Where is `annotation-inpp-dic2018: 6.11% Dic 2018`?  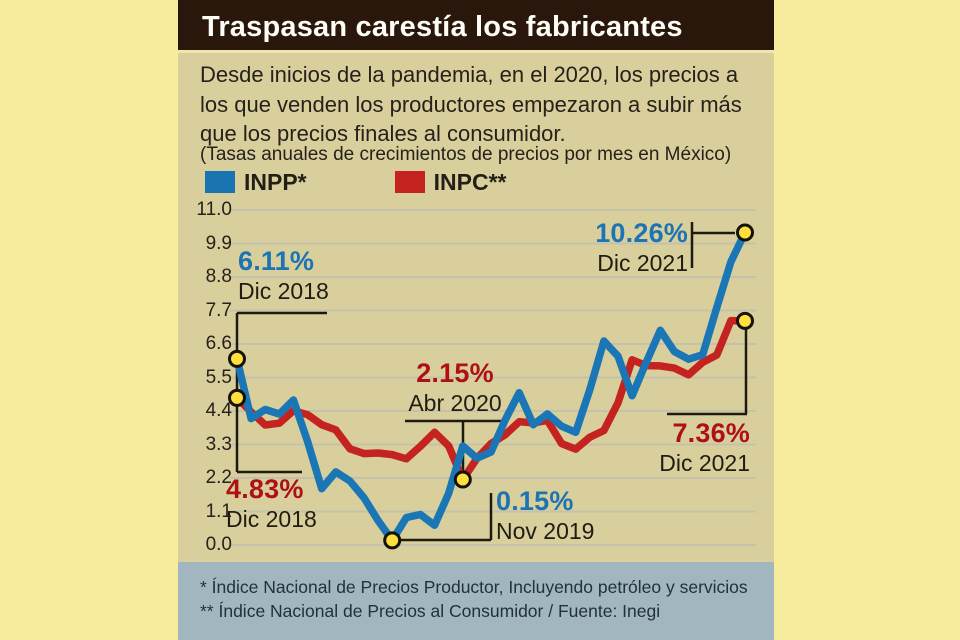
annotation-inpp-dic2018: 6.11% Dic 2018 is located at coordinates (283, 276).